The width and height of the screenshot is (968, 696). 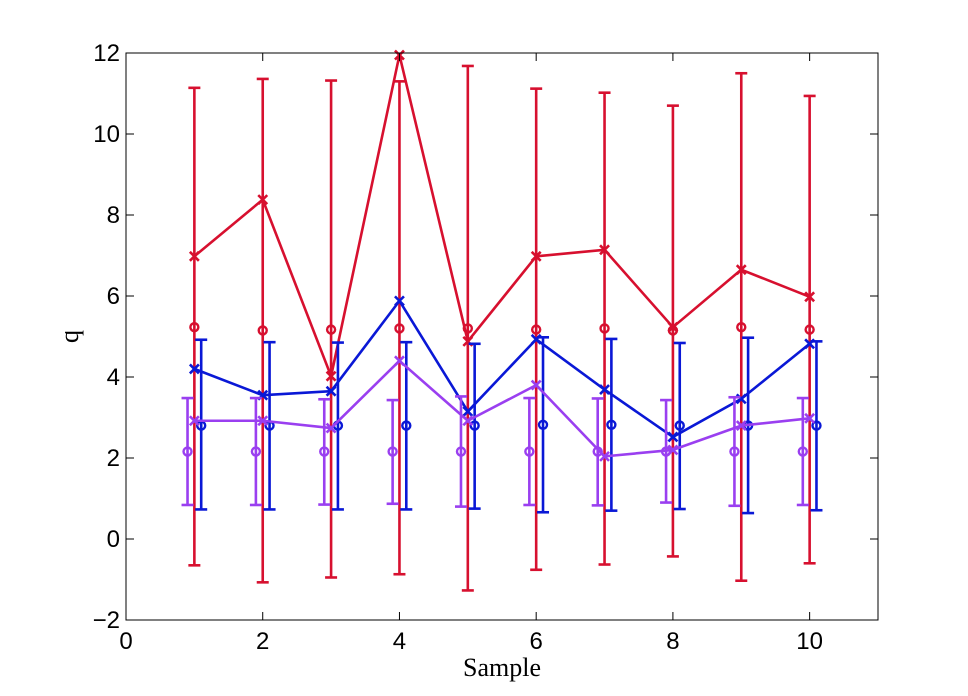 I want to click on y-tick-label: 4, so click(x=113, y=377).